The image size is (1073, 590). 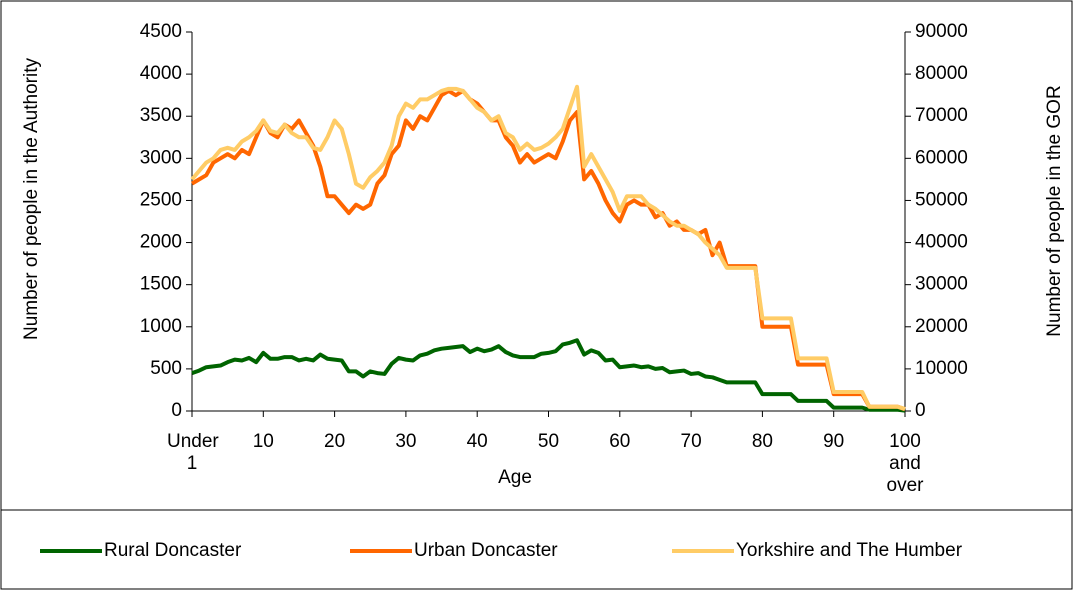 I want to click on x-axis-title: Age, so click(x=515, y=477).